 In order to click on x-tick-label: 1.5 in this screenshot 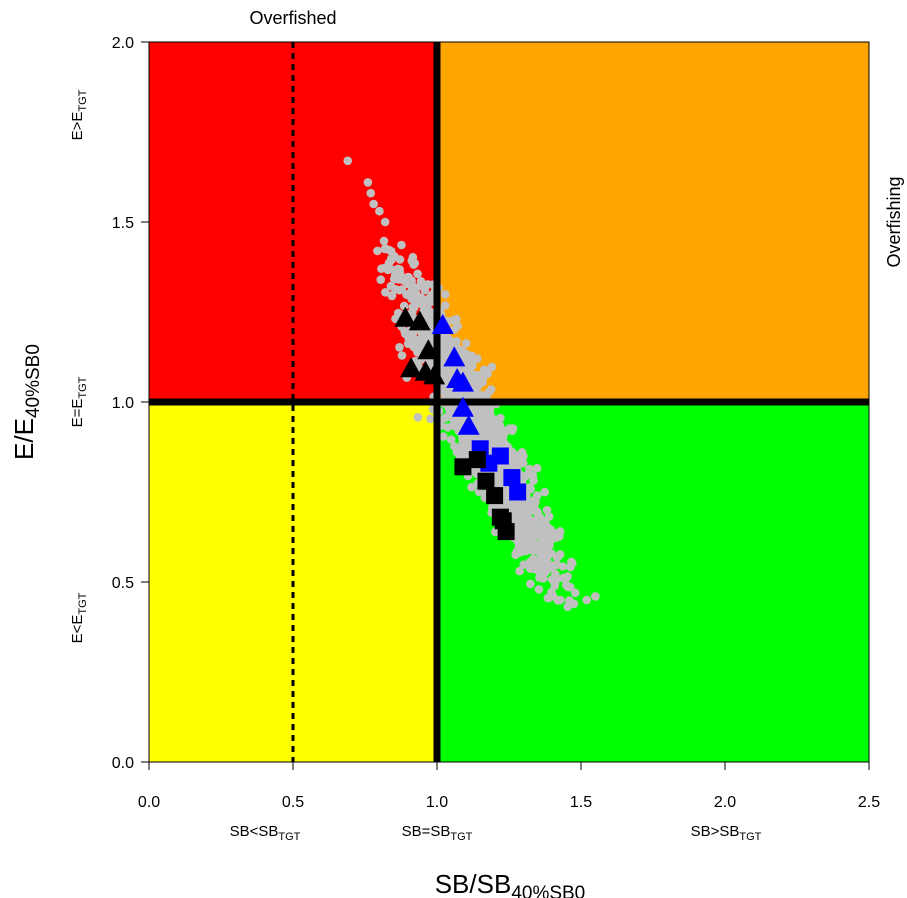, I will do `click(581, 802)`.